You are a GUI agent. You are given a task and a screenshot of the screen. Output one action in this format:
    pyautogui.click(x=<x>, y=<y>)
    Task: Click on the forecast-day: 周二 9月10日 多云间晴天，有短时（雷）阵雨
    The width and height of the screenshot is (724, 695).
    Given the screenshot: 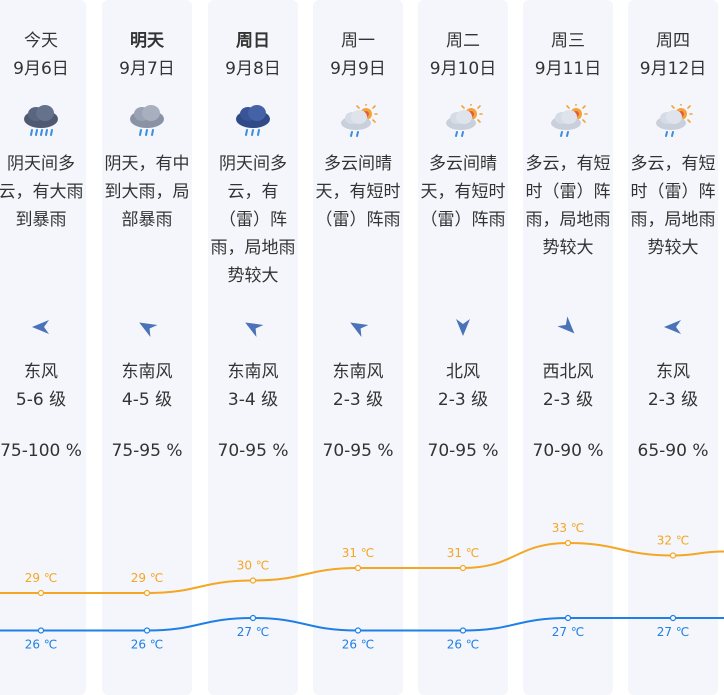 What is the action you would take?
    pyautogui.click(x=463, y=347)
    